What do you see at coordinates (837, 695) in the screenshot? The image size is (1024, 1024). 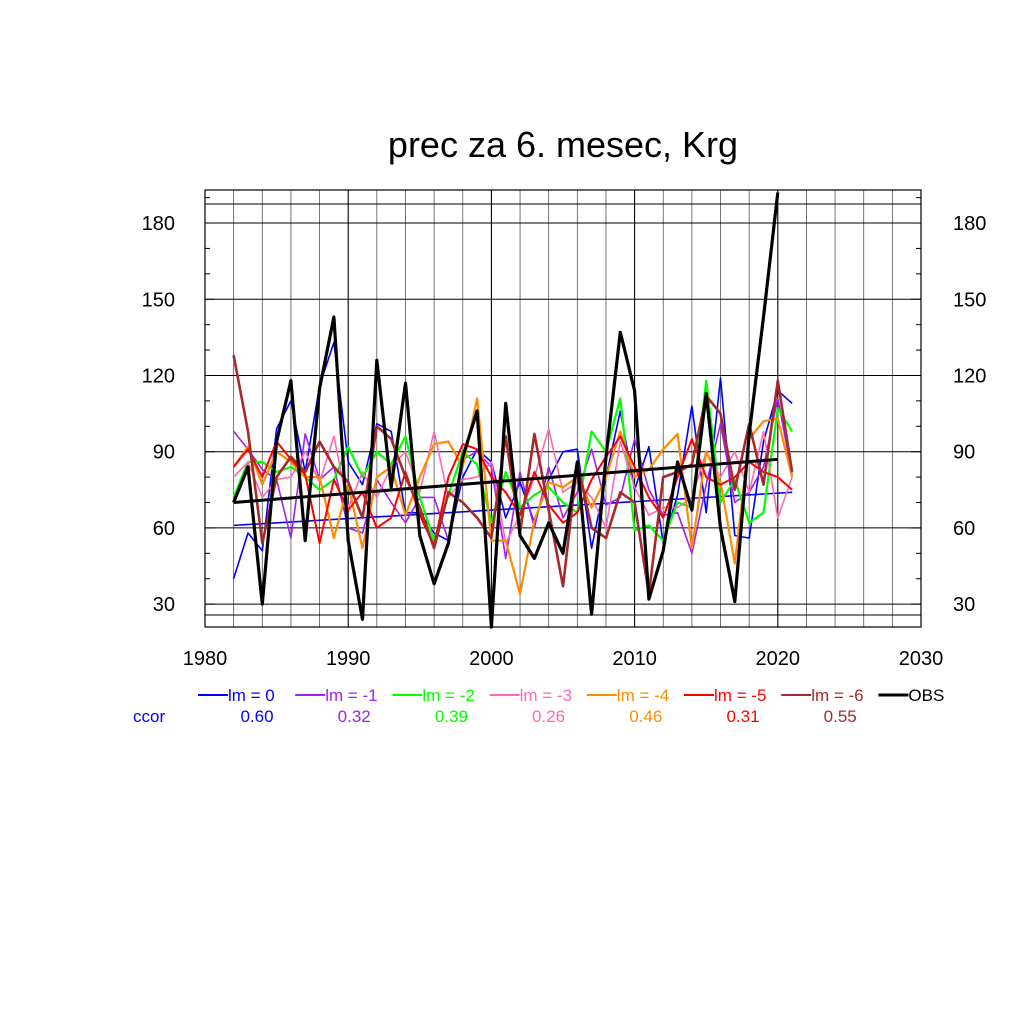 I see `legend-label-6: lm = -6` at bounding box center [837, 695].